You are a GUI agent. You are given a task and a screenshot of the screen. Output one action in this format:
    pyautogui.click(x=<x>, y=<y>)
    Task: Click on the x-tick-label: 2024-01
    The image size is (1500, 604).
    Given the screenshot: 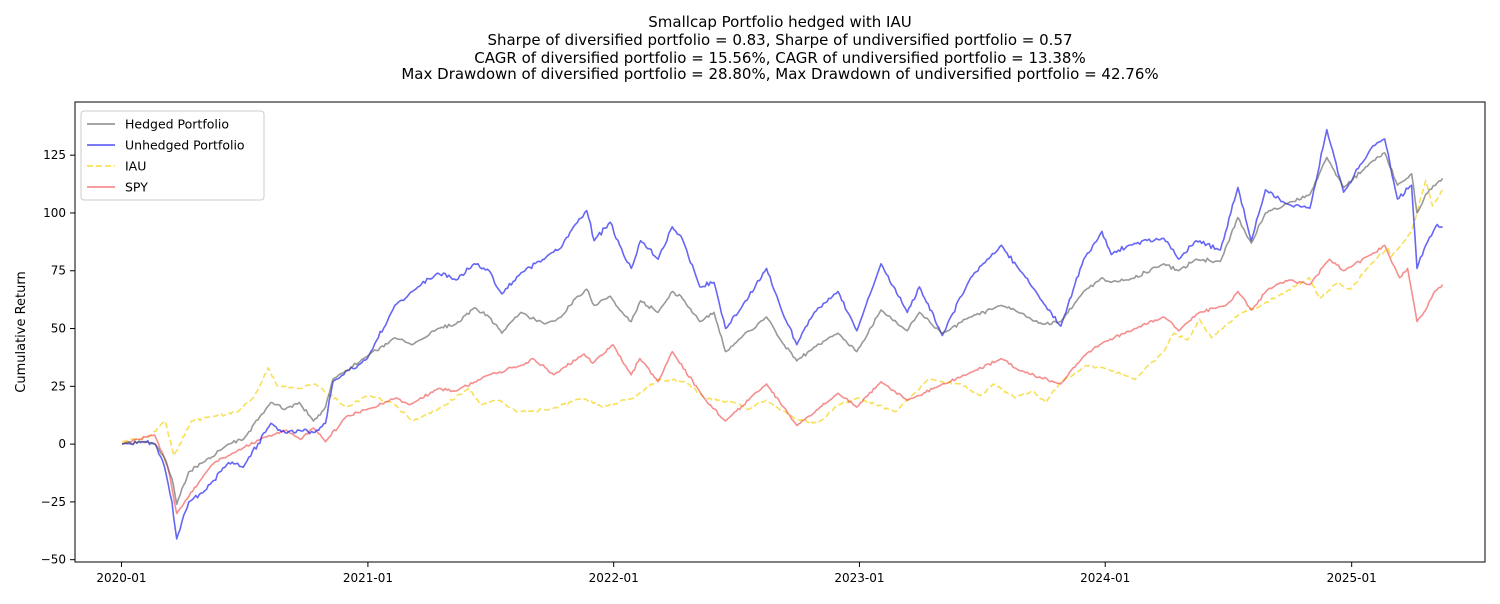 What is the action you would take?
    pyautogui.click(x=1105, y=578)
    